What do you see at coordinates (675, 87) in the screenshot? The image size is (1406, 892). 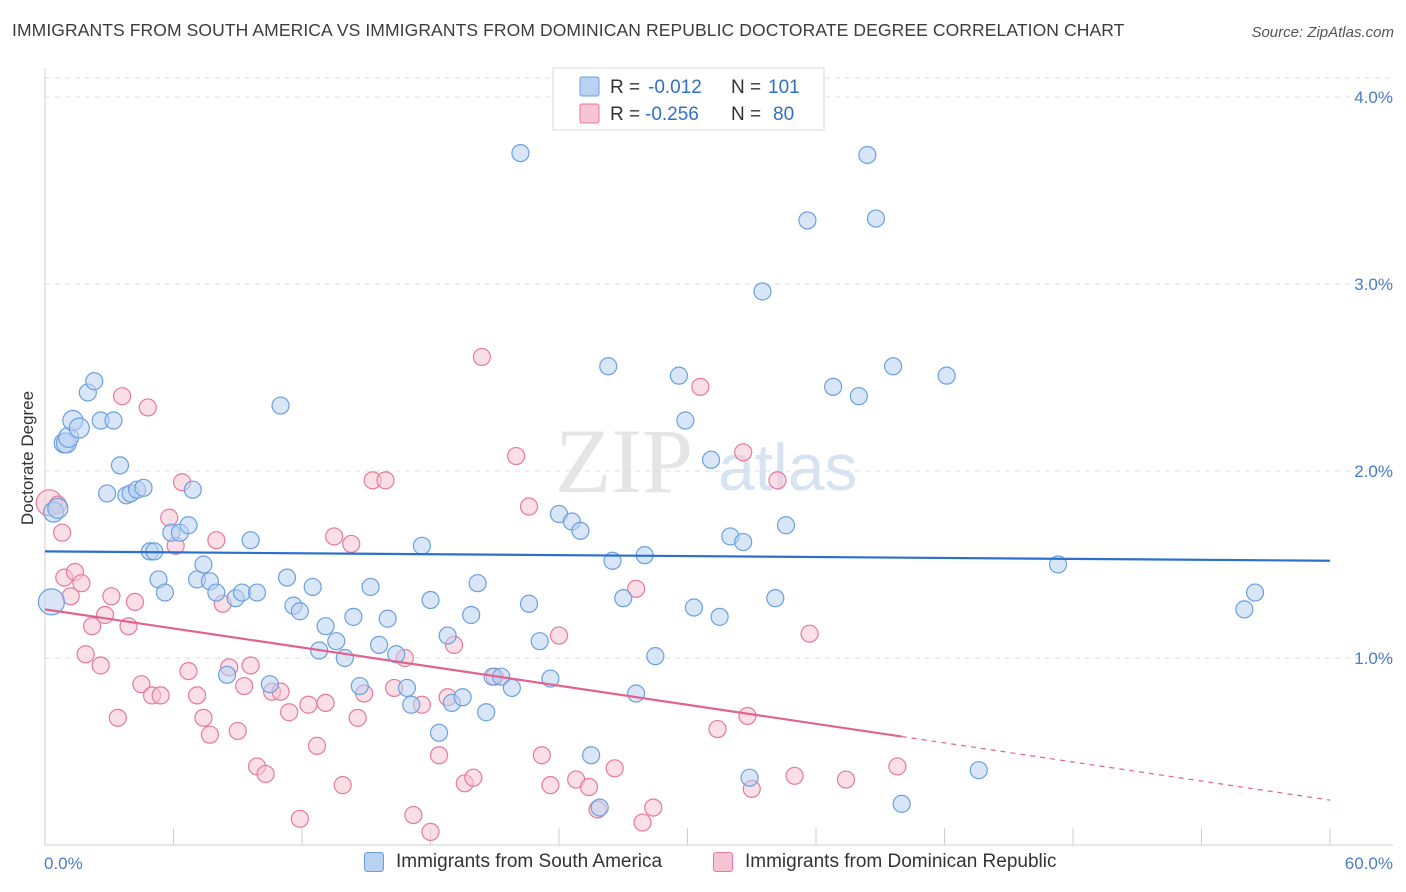 I see `legend-r-value-1: -0.012` at bounding box center [675, 87].